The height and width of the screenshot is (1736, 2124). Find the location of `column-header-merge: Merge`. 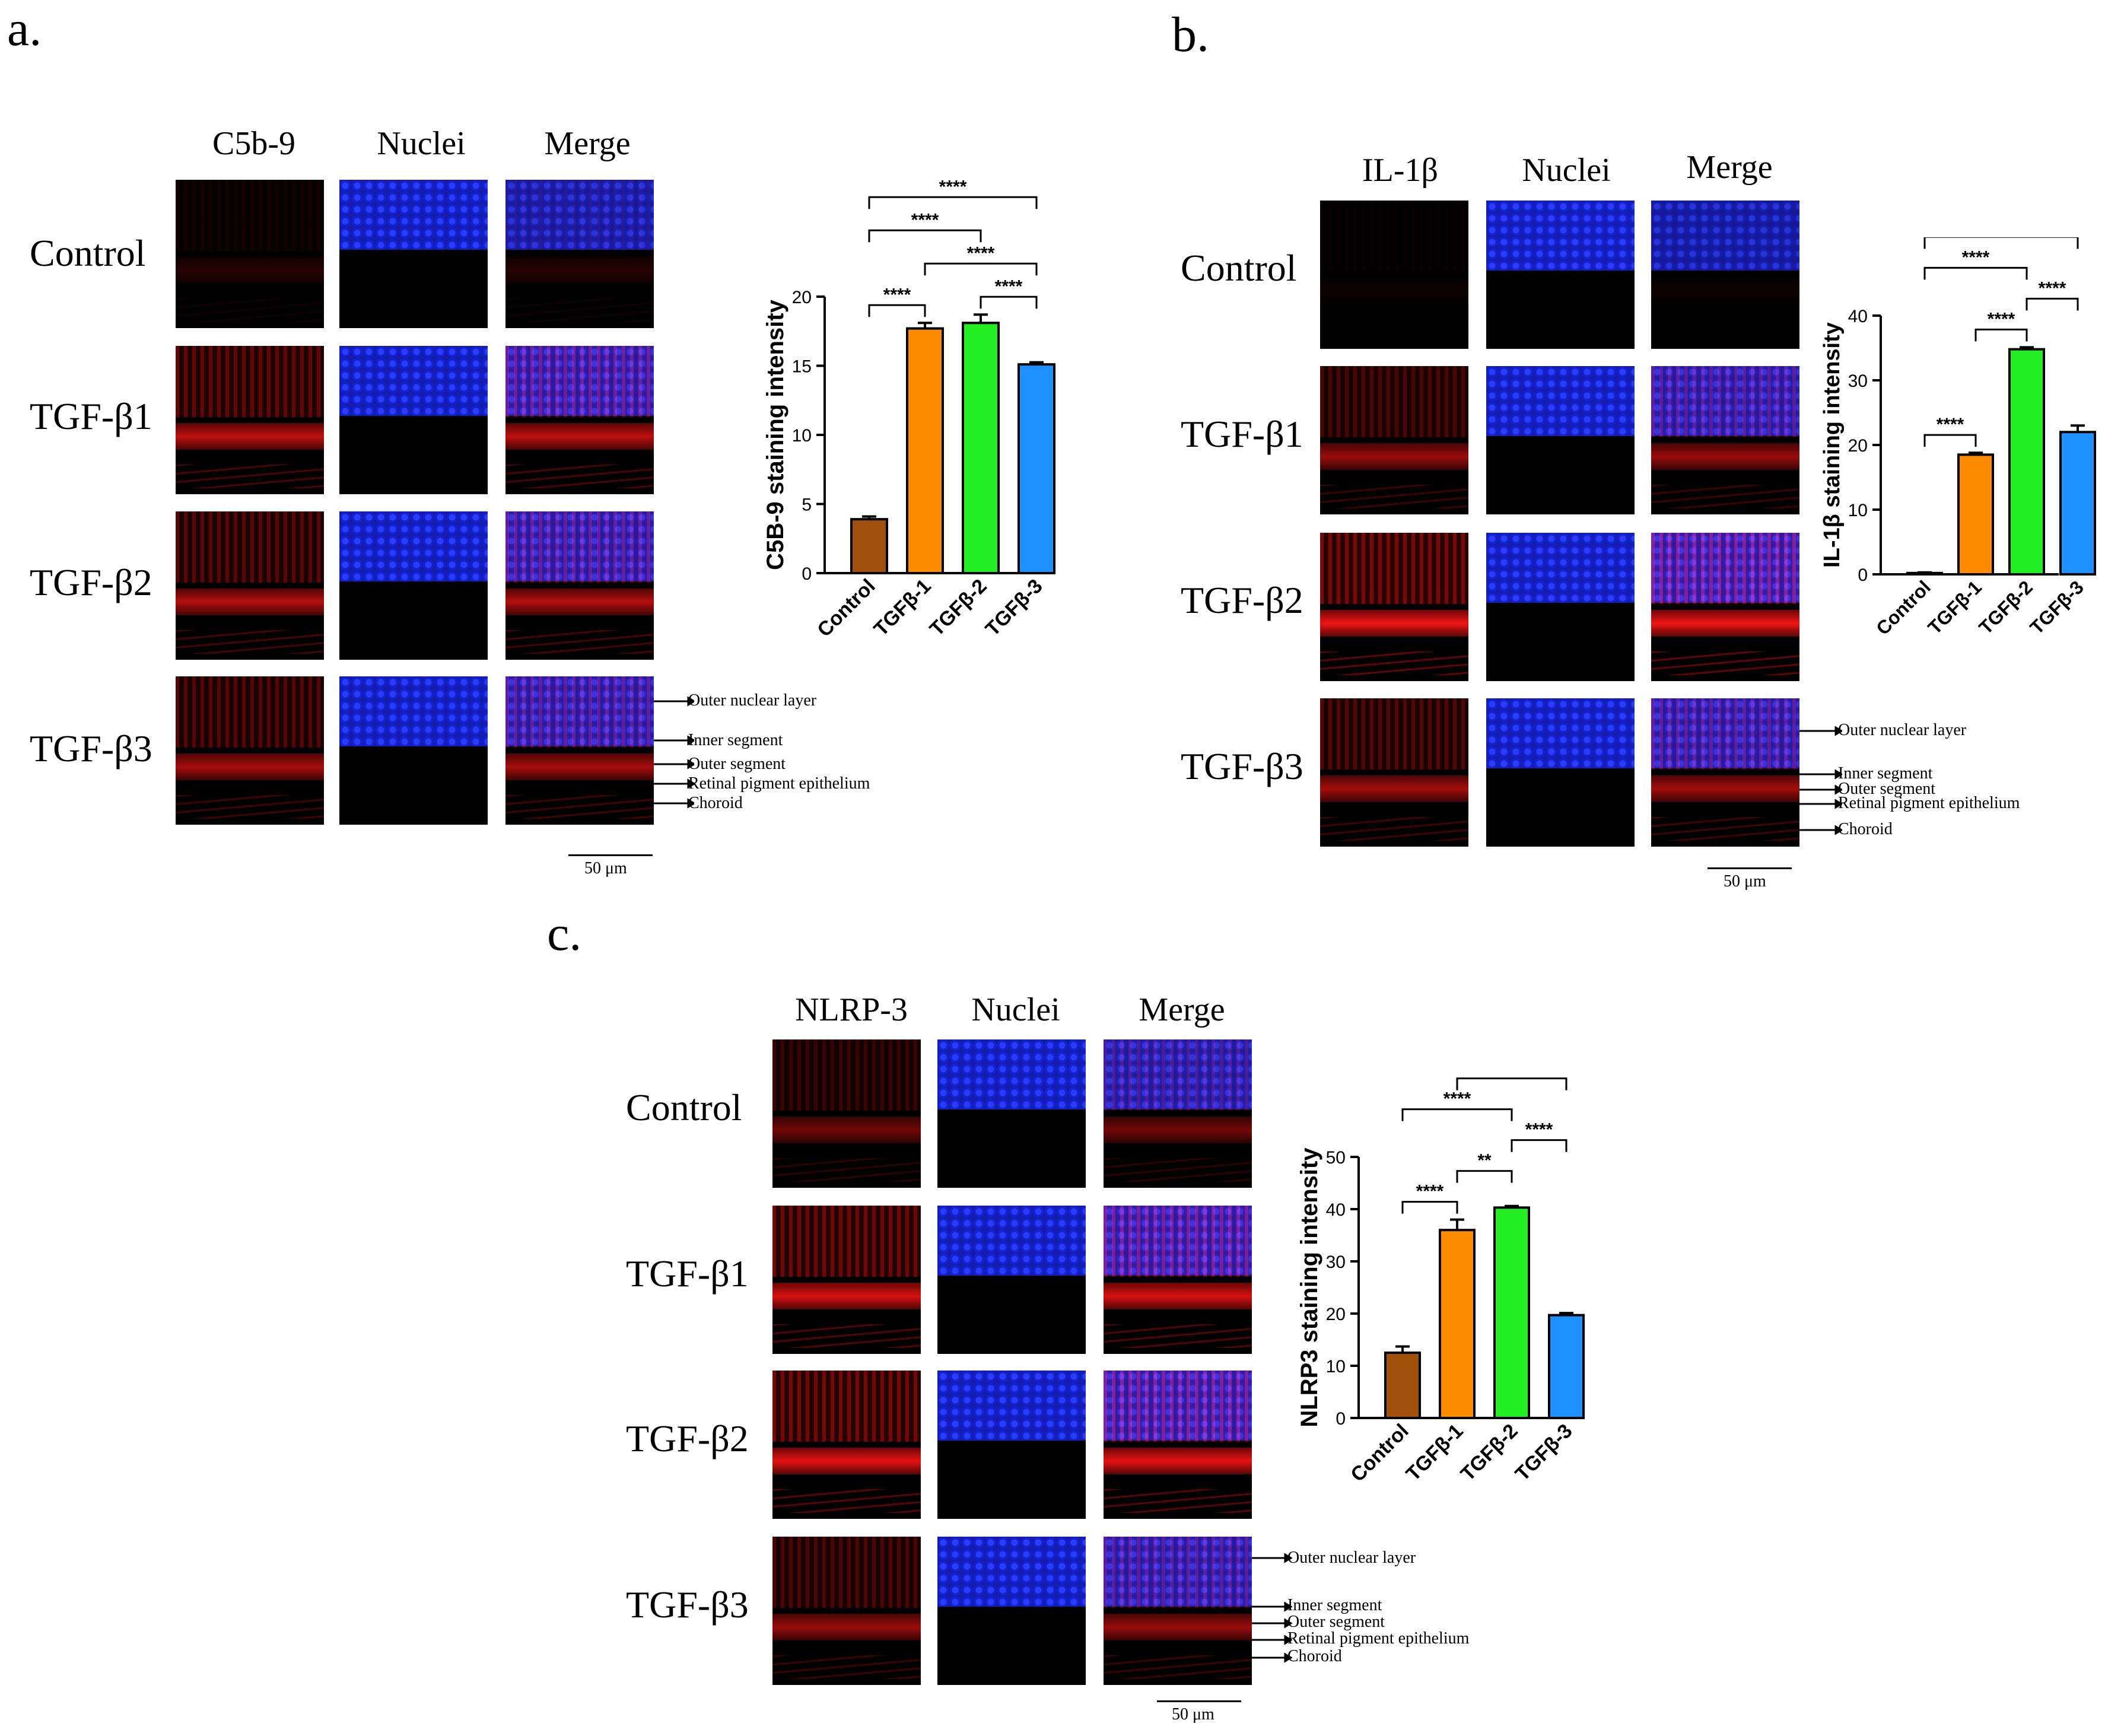

column-header-merge: Merge is located at coordinates (1182, 1009).